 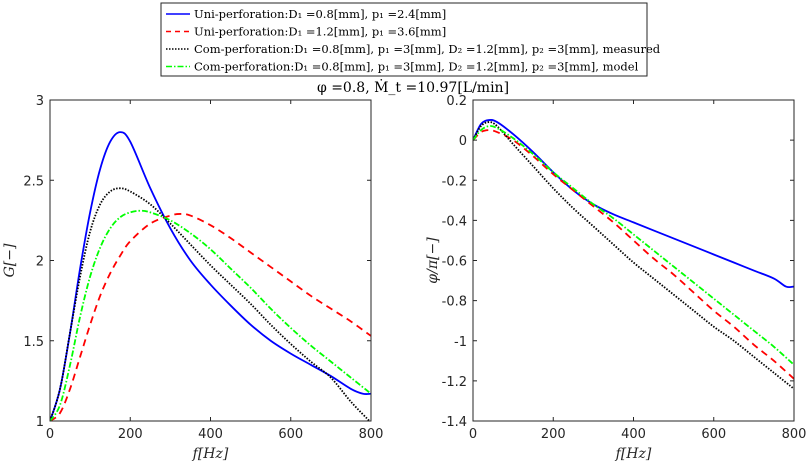 I want to click on y-tick-label: -0.8, so click(x=454, y=302).